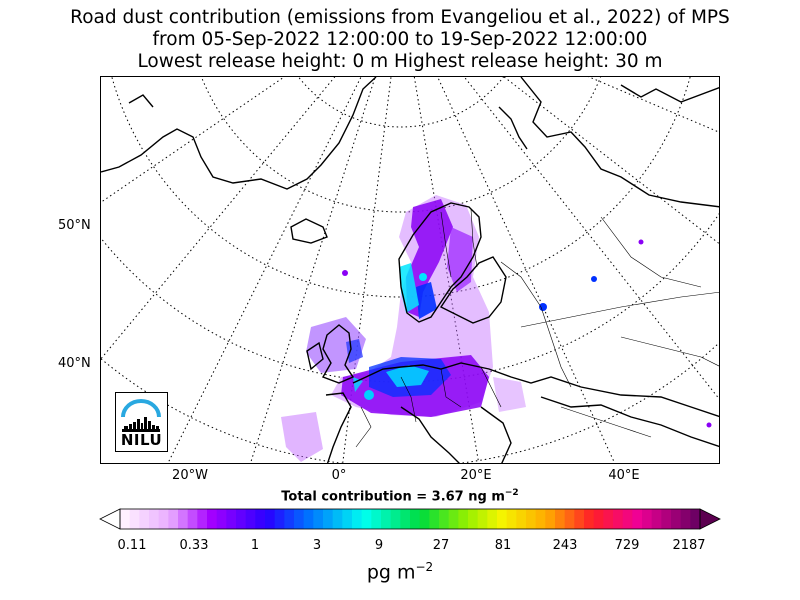  Describe the element at coordinates (391, 572) in the screenshot. I see `colorbar-unit-text: pg m` at that location.